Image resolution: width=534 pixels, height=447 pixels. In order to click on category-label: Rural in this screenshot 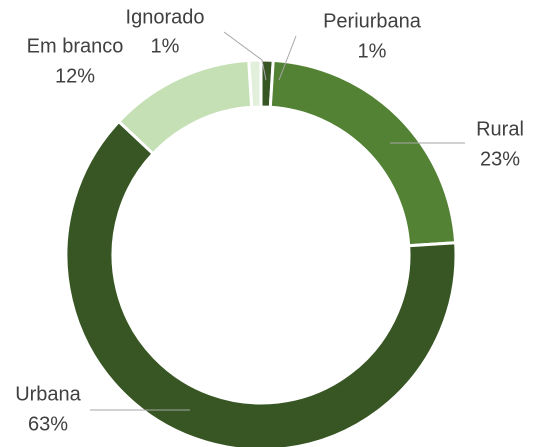, I will do `click(500, 129)`.